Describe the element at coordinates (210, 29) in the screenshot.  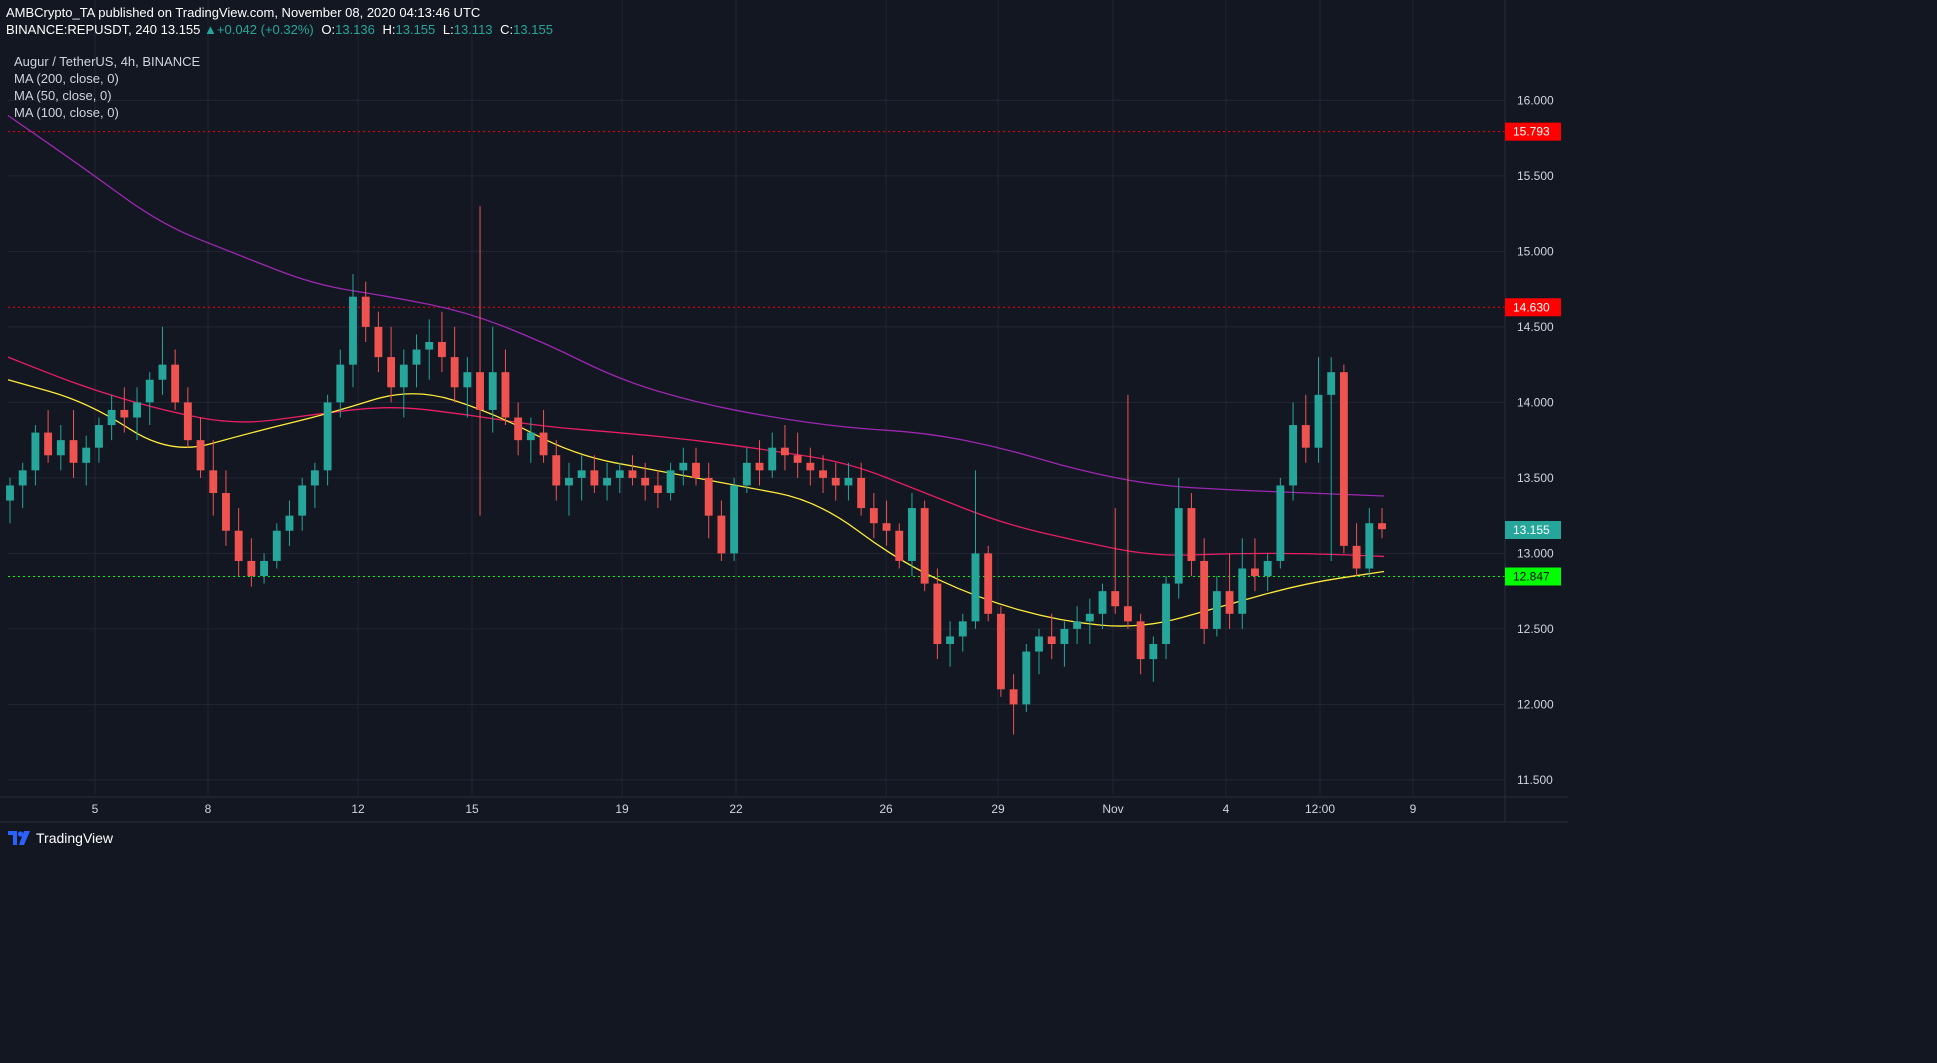
I see `up-arrow-icon: ▲` at that location.